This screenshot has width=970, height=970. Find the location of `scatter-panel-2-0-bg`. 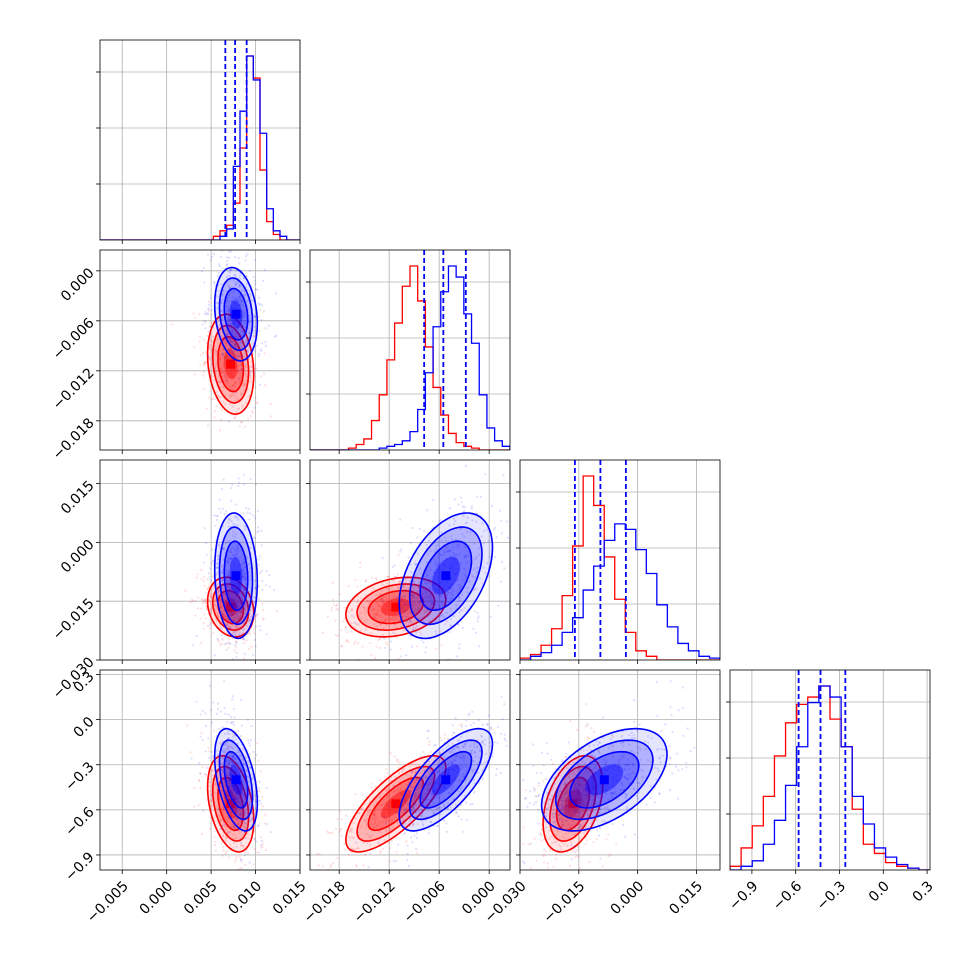

scatter-panel-2-0-bg is located at coordinates (200, 560).